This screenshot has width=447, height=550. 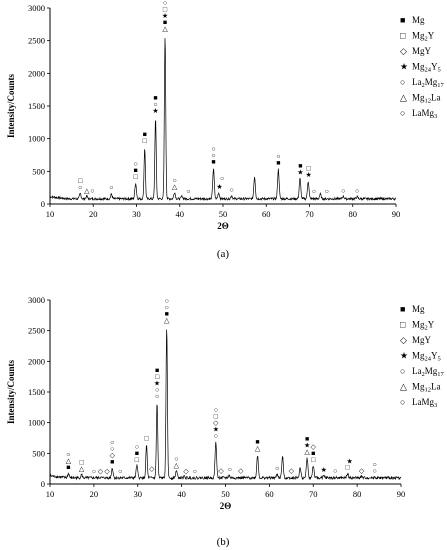 I want to click on legend-label-mg24y5: Mg24Y5, so click(x=426, y=68).